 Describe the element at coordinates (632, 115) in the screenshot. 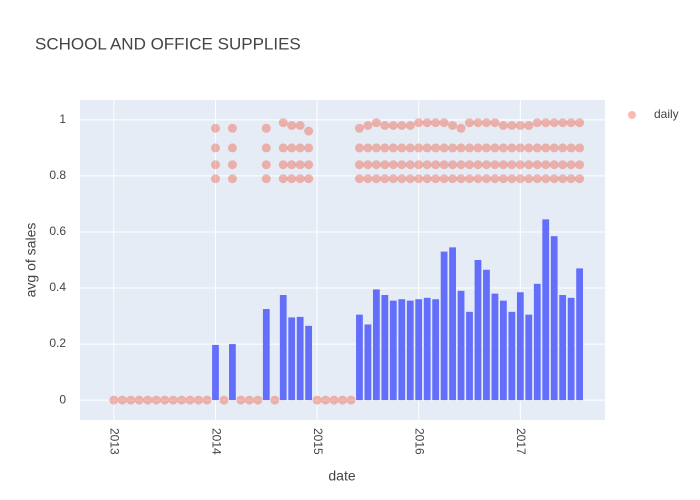

I see `legend-marker` at that location.